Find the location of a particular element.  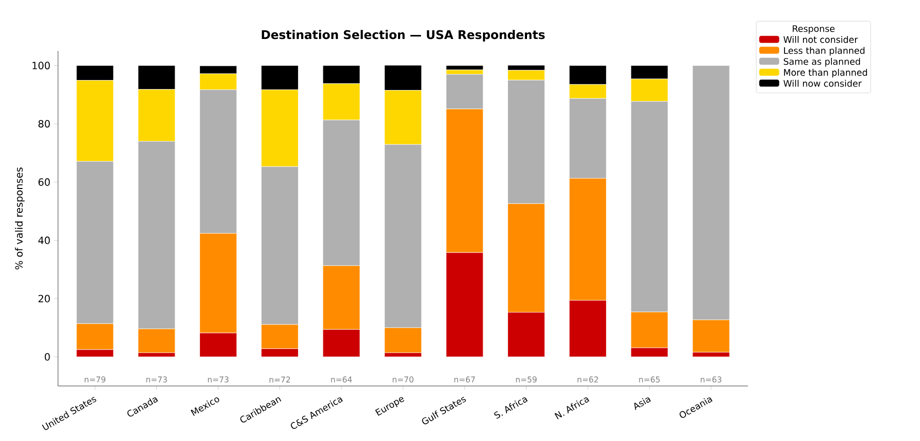

legend-label: Will not consider is located at coordinates (821, 39).